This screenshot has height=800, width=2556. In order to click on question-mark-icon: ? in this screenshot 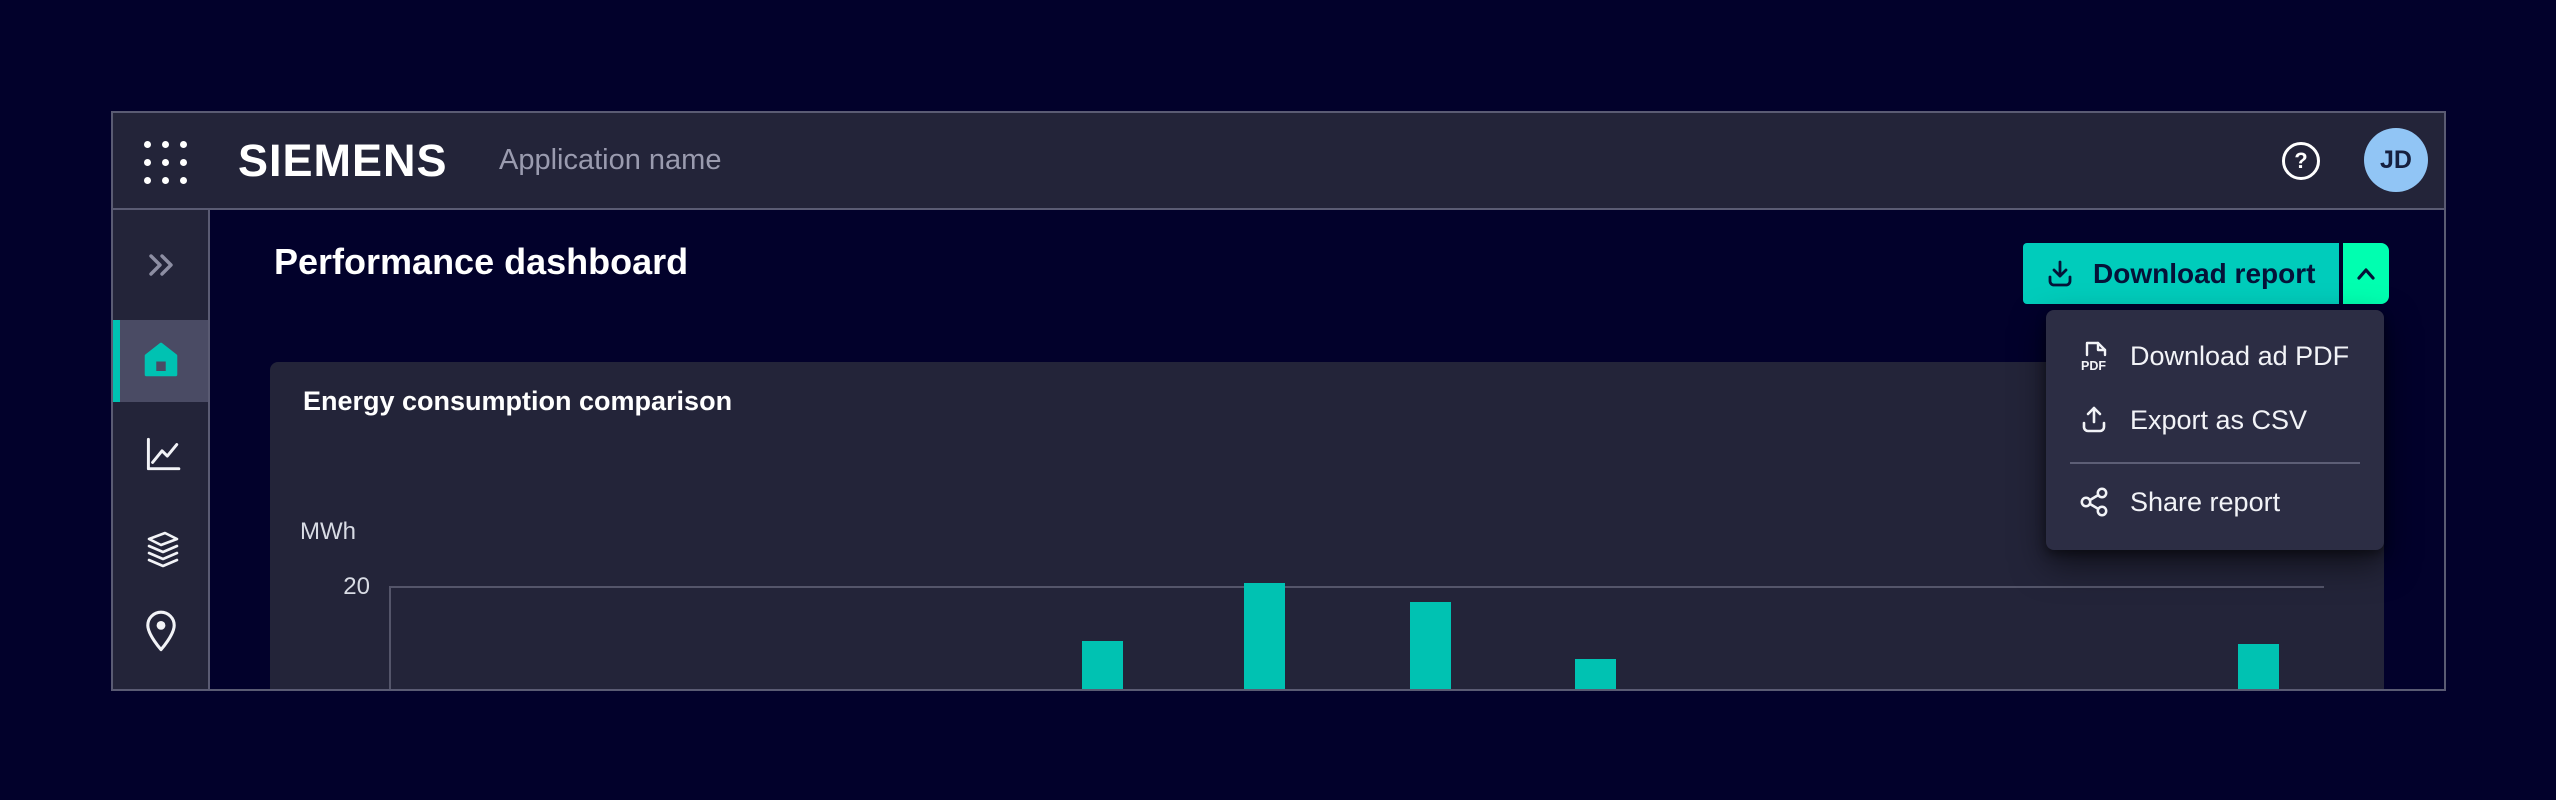, I will do `click(2301, 160)`.